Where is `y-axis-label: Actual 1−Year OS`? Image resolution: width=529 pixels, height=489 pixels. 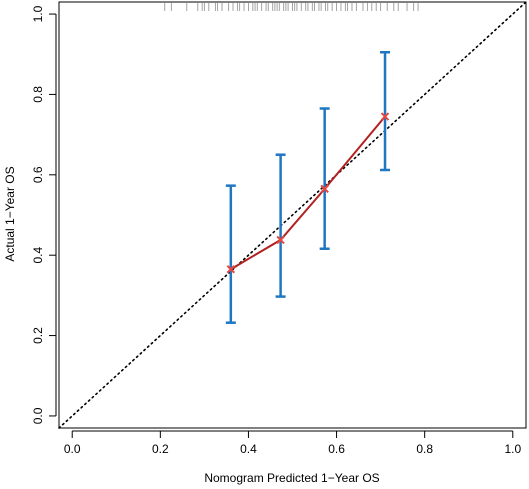
y-axis-label: Actual 1−Year OS is located at coordinates (10, 213).